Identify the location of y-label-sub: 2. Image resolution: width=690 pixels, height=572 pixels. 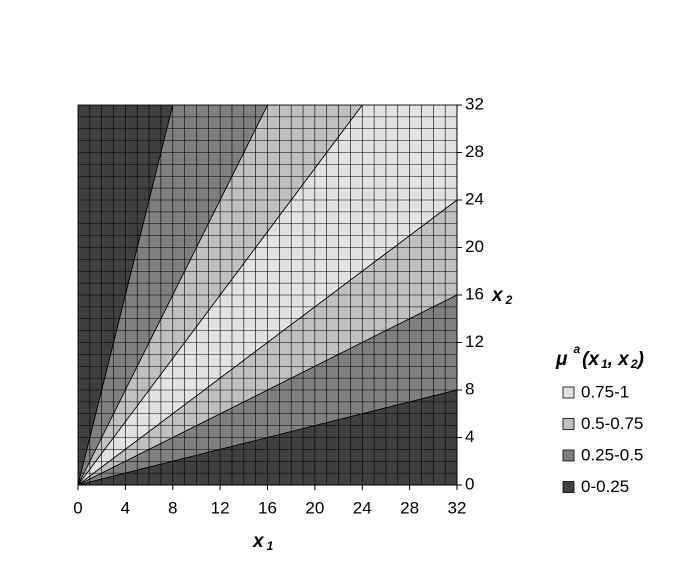
(509, 300).